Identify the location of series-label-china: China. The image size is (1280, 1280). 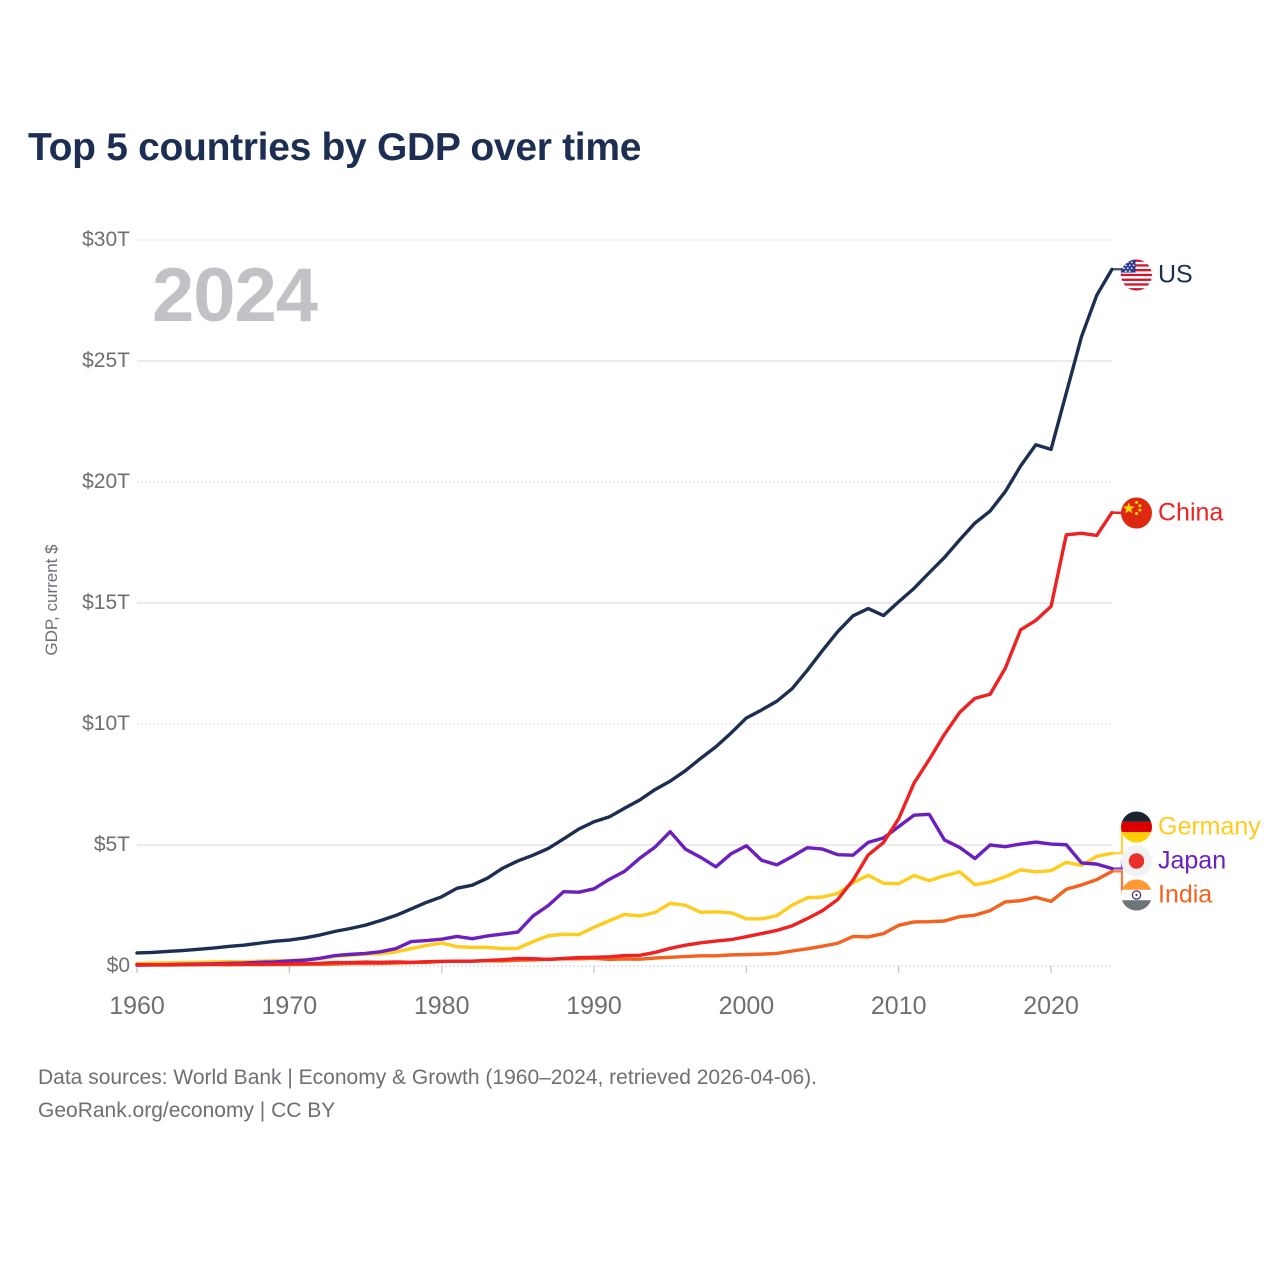
(1172, 513).